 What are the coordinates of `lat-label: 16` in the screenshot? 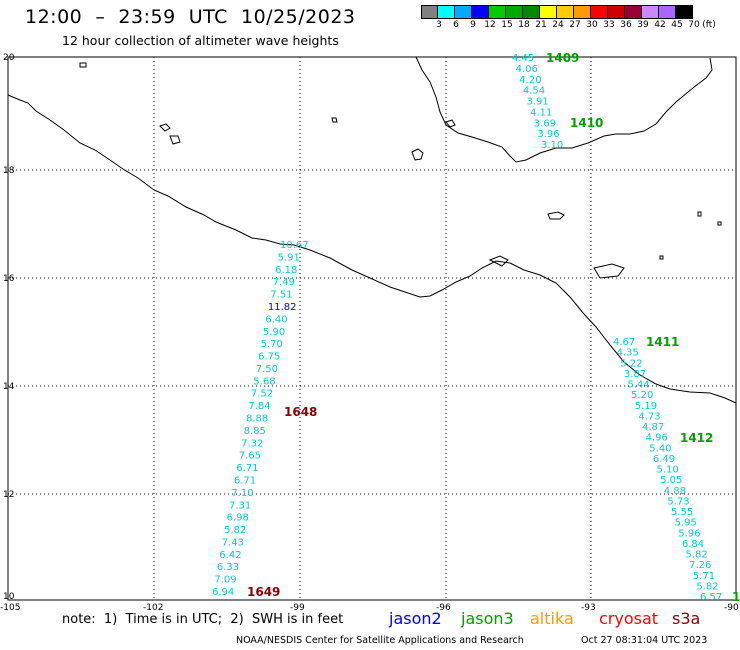 It's located at (9, 279).